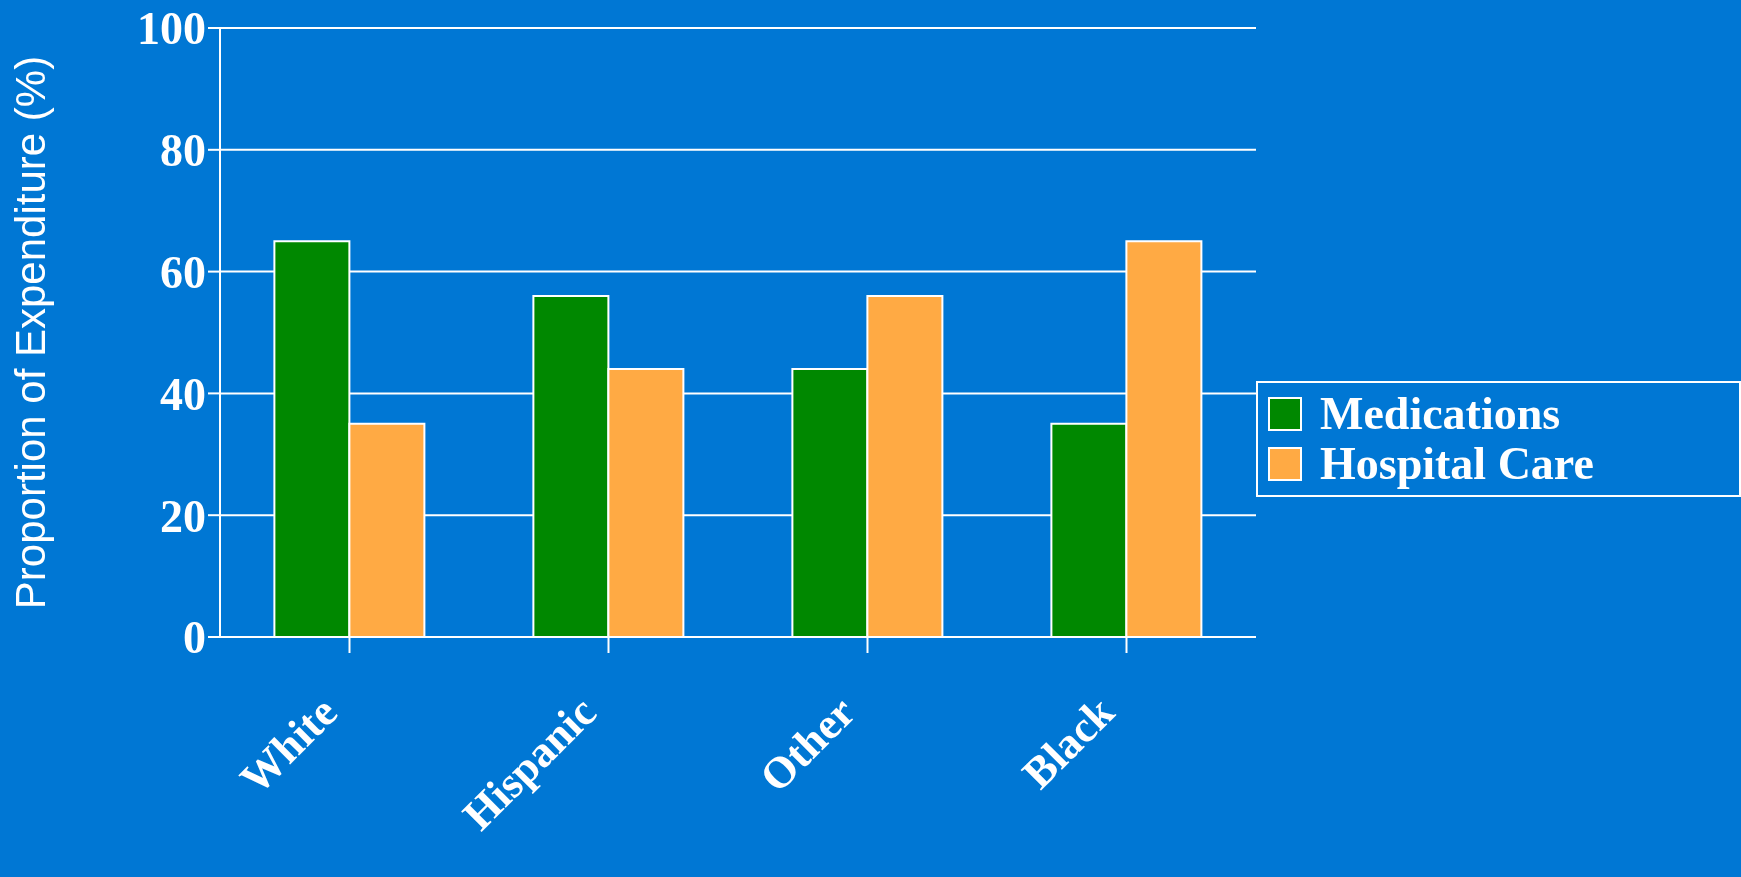 Image resolution: width=1741 pixels, height=877 pixels. I want to click on y-tick-label: 60, so click(183, 272).